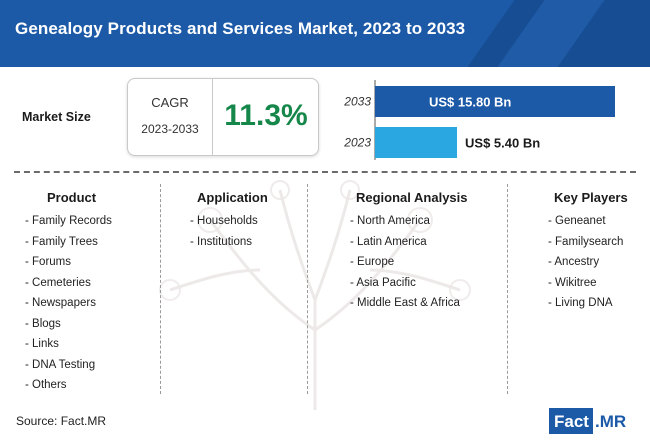  I want to click on market-size-label: Market Size, so click(56, 117).